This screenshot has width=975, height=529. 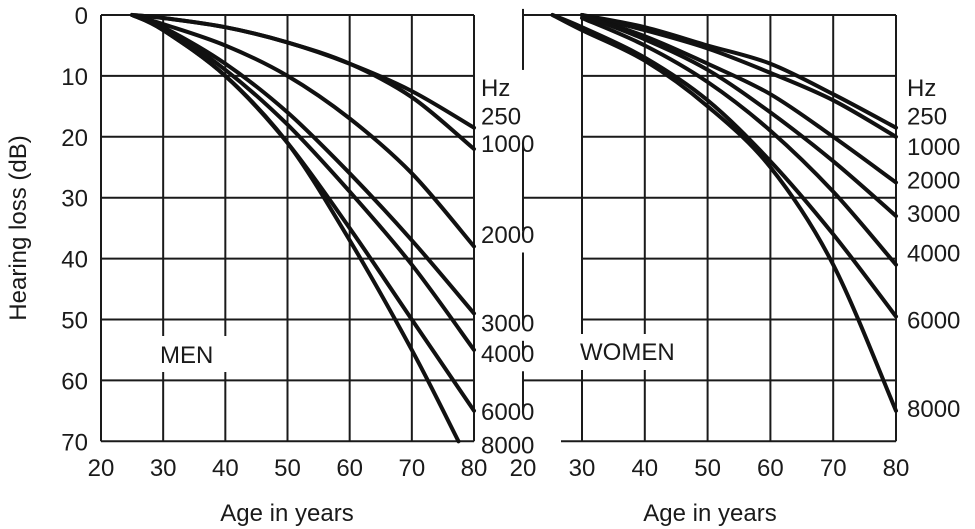 I want to click on x-axis-label-women: Age in years, so click(x=709, y=513).